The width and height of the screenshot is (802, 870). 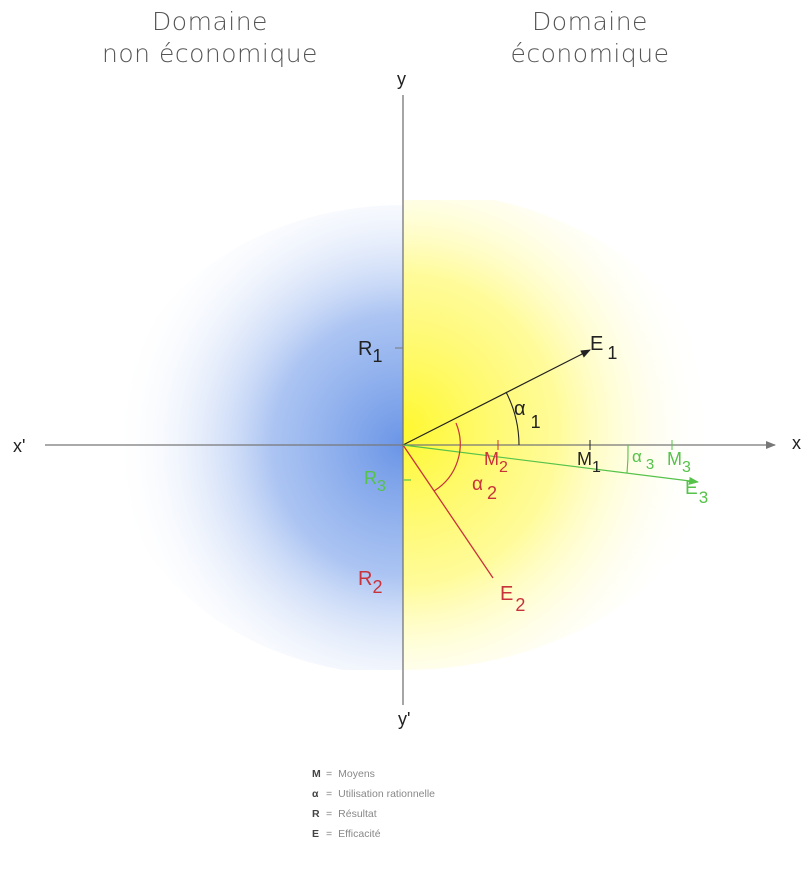 What do you see at coordinates (590, 38) in the screenshot?
I see `header-economic: Domaine économique` at bounding box center [590, 38].